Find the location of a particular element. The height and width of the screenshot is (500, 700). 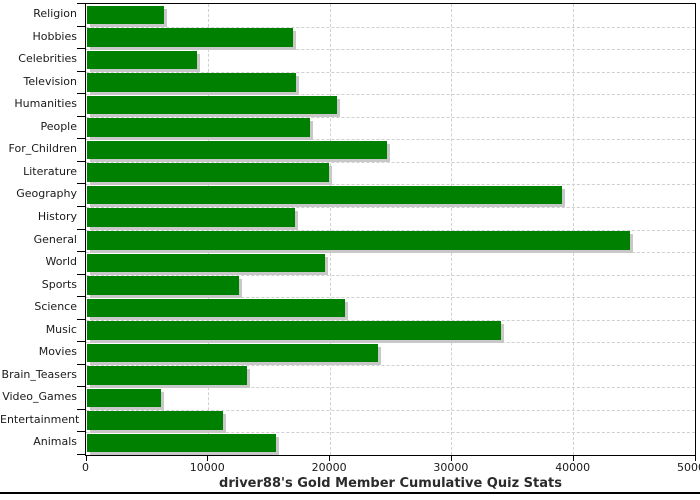

category-label: Entertainment is located at coordinates (40, 419).